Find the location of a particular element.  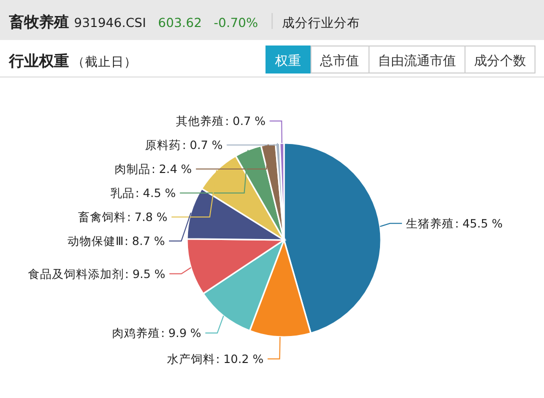

data-label: : 9.5 % is located at coordinates (145, 273).